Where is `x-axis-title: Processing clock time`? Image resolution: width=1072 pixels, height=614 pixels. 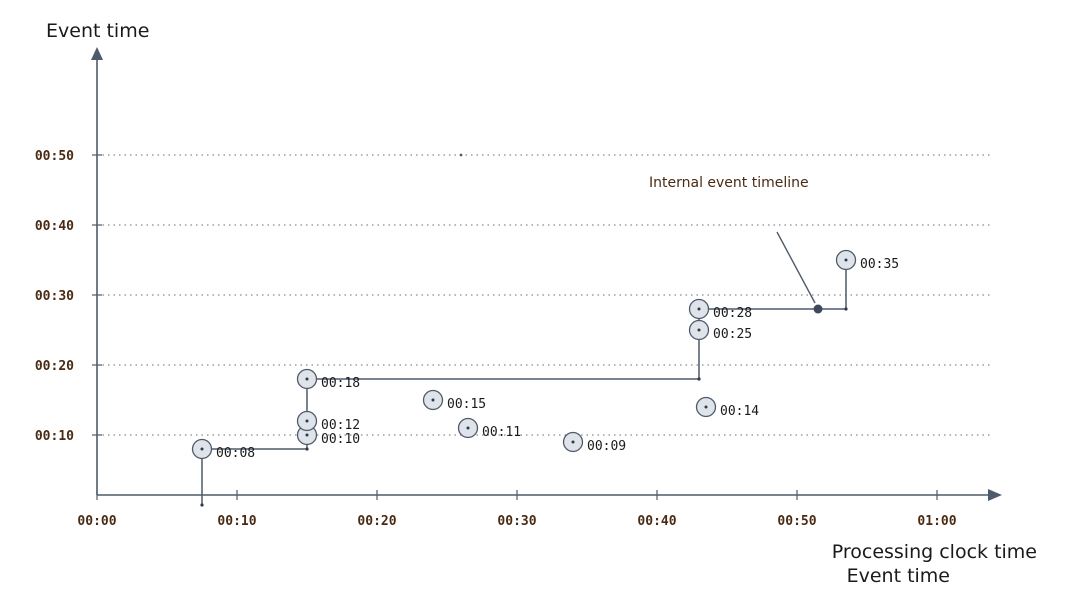
x-axis-title: Processing clock time is located at coordinates (934, 552).